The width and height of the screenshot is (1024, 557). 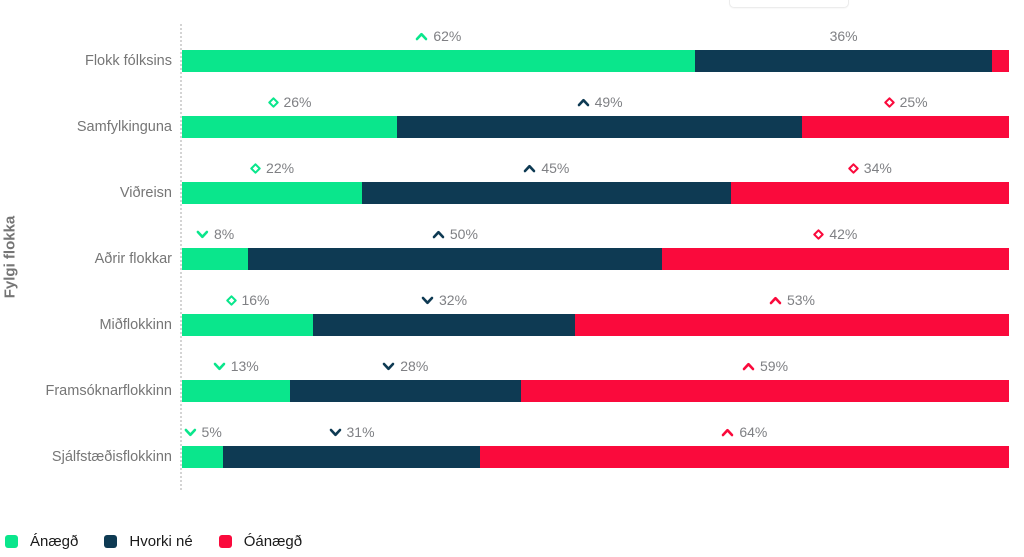 What do you see at coordinates (124, 127) in the screenshot?
I see `category-label: Samfylkinguna` at bounding box center [124, 127].